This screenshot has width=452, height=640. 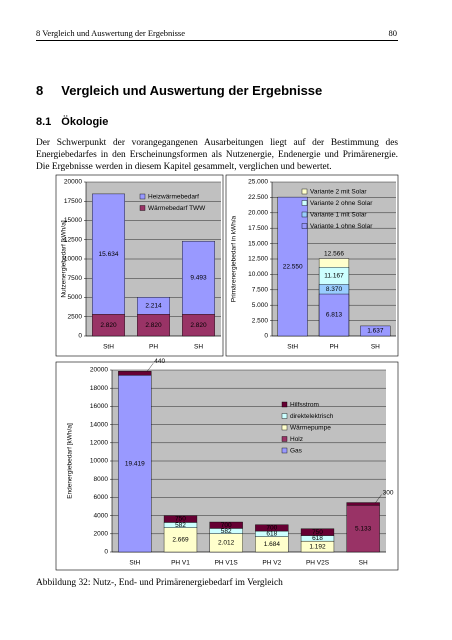 What do you see at coordinates (217, 40) in the screenshot?
I see `header-rule` at bounding box center [217, 40].